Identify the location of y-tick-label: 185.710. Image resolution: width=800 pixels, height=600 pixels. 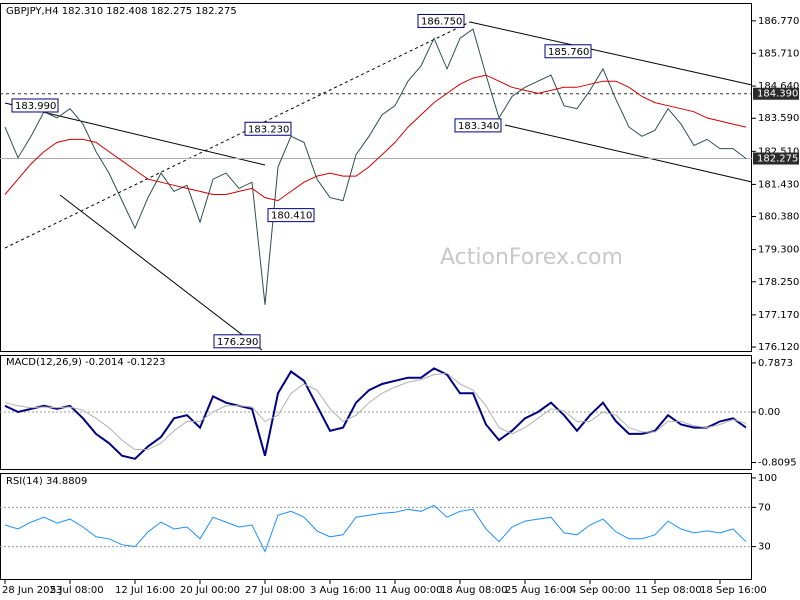
(778, 53).